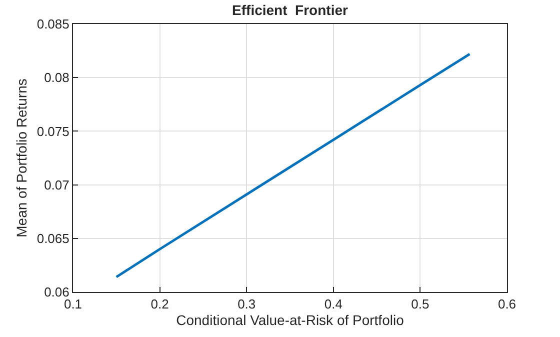  Describe the element at coordinates (21, 158) in the screenshot. I see `y-axis-title: Mean of Portfolio Returns` at that location.